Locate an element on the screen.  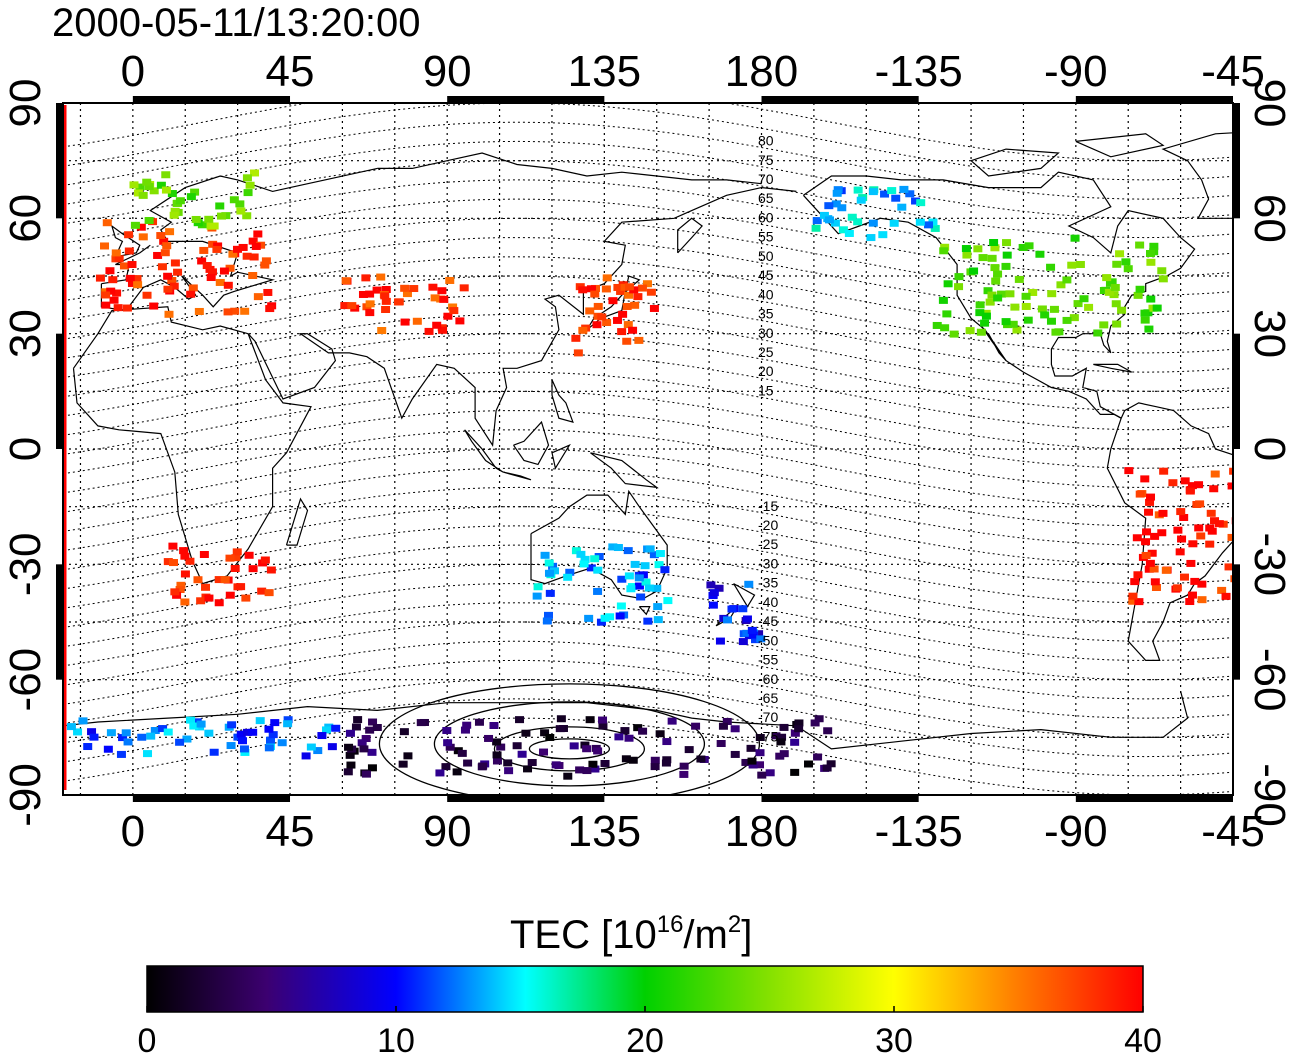
contour-label: 65 is located at coordinates (766, 198).